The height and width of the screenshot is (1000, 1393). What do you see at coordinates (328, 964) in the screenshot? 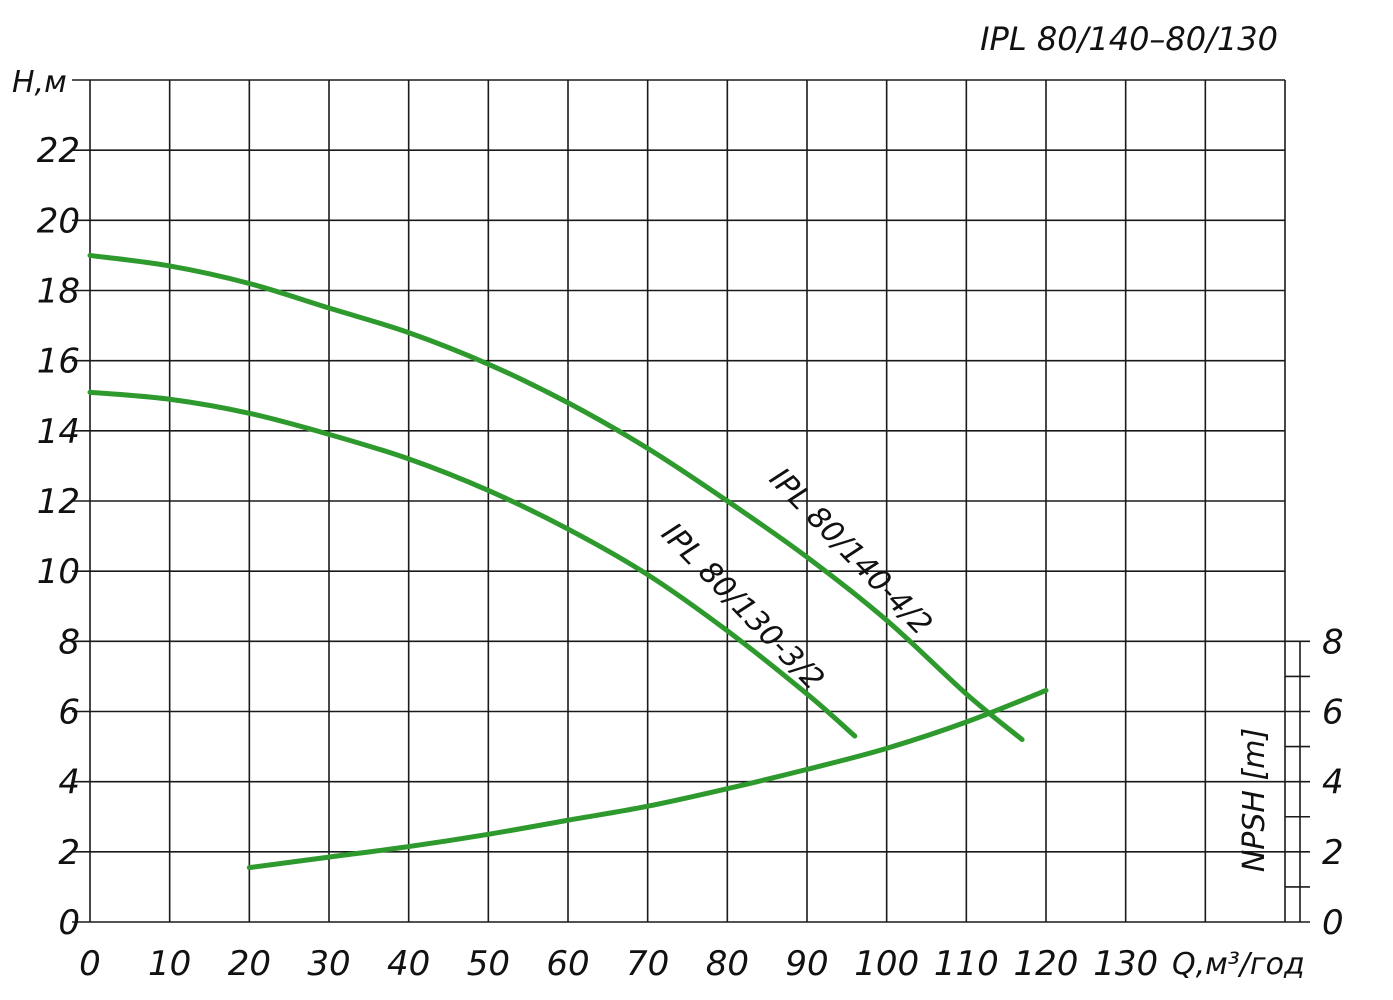
I see `x-tick-label: 30` at bounding box center [328, 964].